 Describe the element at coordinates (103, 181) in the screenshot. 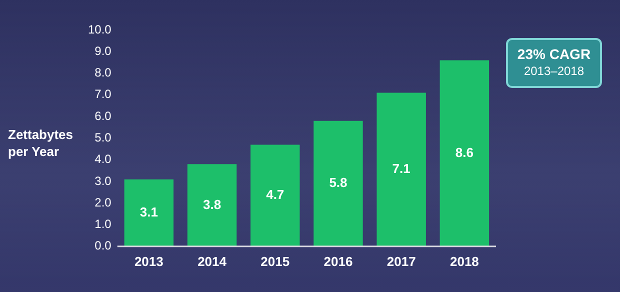

I see `y-tick-label: 3.0` at that location.